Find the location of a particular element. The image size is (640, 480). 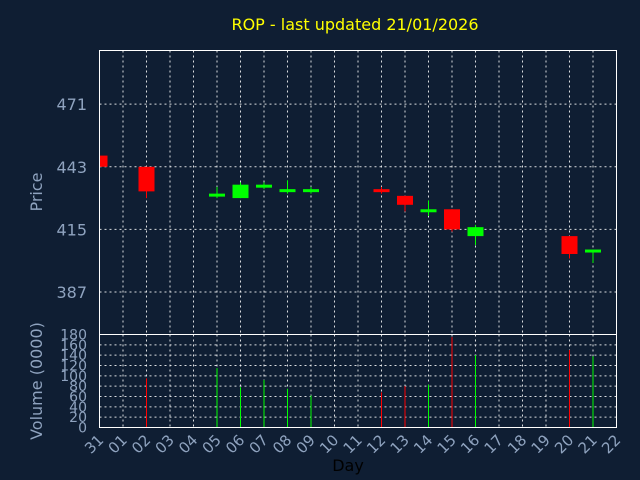

x-tick-label: 21 is located at coordinates (588, 444).